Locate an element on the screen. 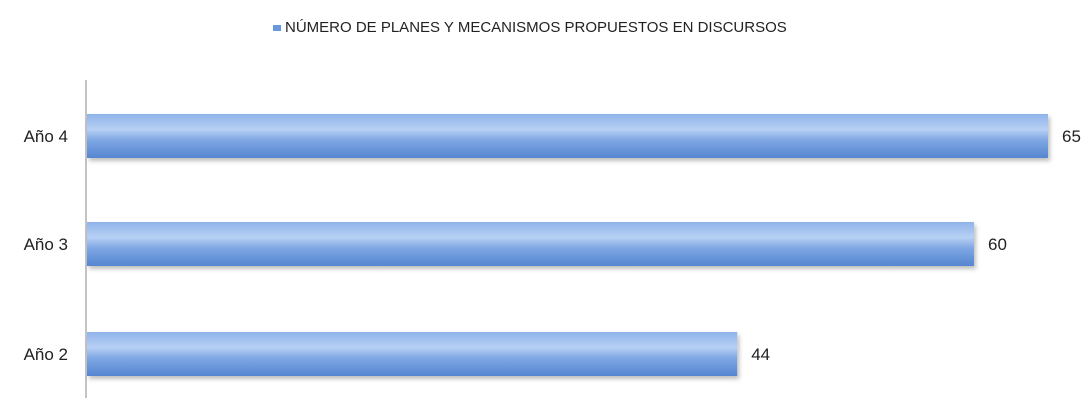 This screenshot has height=406, width=1090. category-label-0: Año 4 is located at coordinates (46, 136).